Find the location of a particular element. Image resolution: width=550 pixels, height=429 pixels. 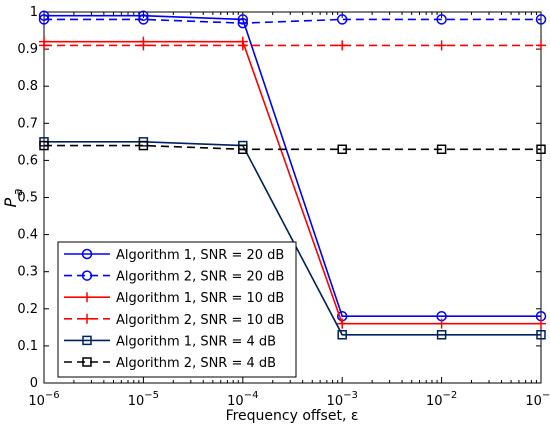

y-tick-label: 0.5 is located at coordinates (27, 198).